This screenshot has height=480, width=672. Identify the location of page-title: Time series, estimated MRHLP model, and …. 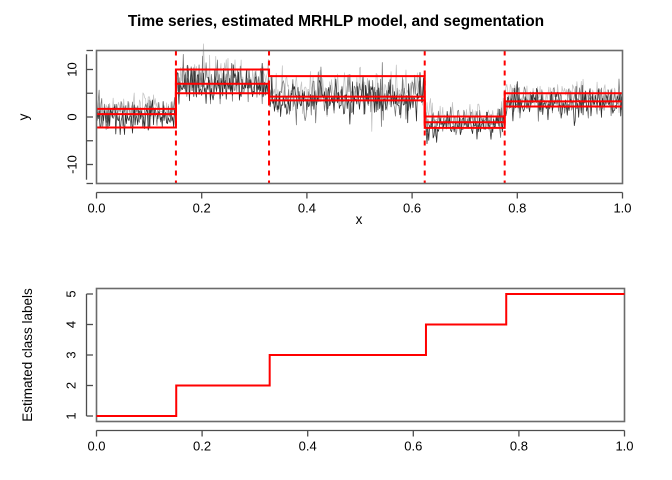
(336, 21).